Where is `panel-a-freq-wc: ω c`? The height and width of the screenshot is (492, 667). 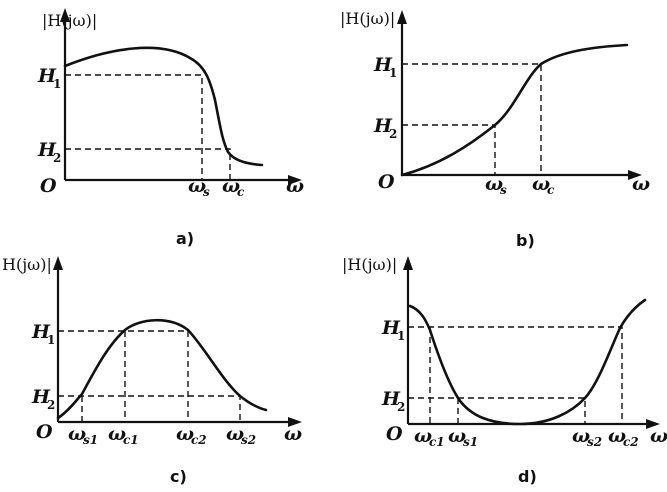 panel-a-freq-wc: ω c is located at coordinates (233, 187).